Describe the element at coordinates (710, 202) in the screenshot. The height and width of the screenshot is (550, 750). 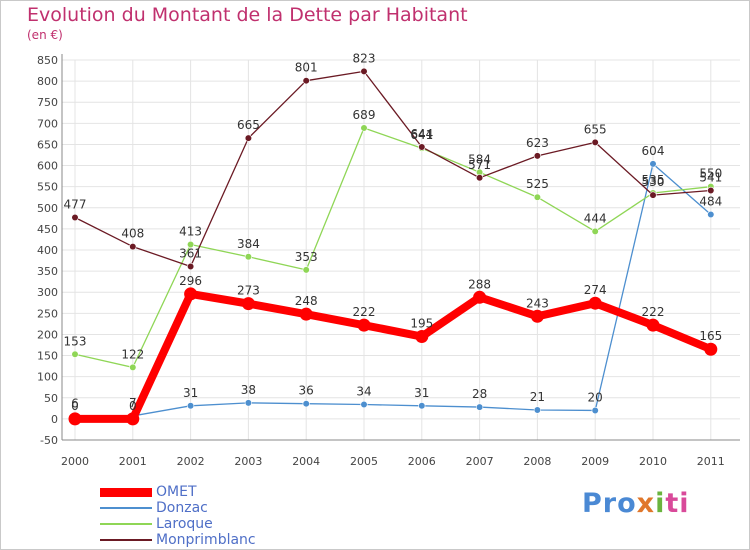
I see `data-label-donzac: 484` at that location.